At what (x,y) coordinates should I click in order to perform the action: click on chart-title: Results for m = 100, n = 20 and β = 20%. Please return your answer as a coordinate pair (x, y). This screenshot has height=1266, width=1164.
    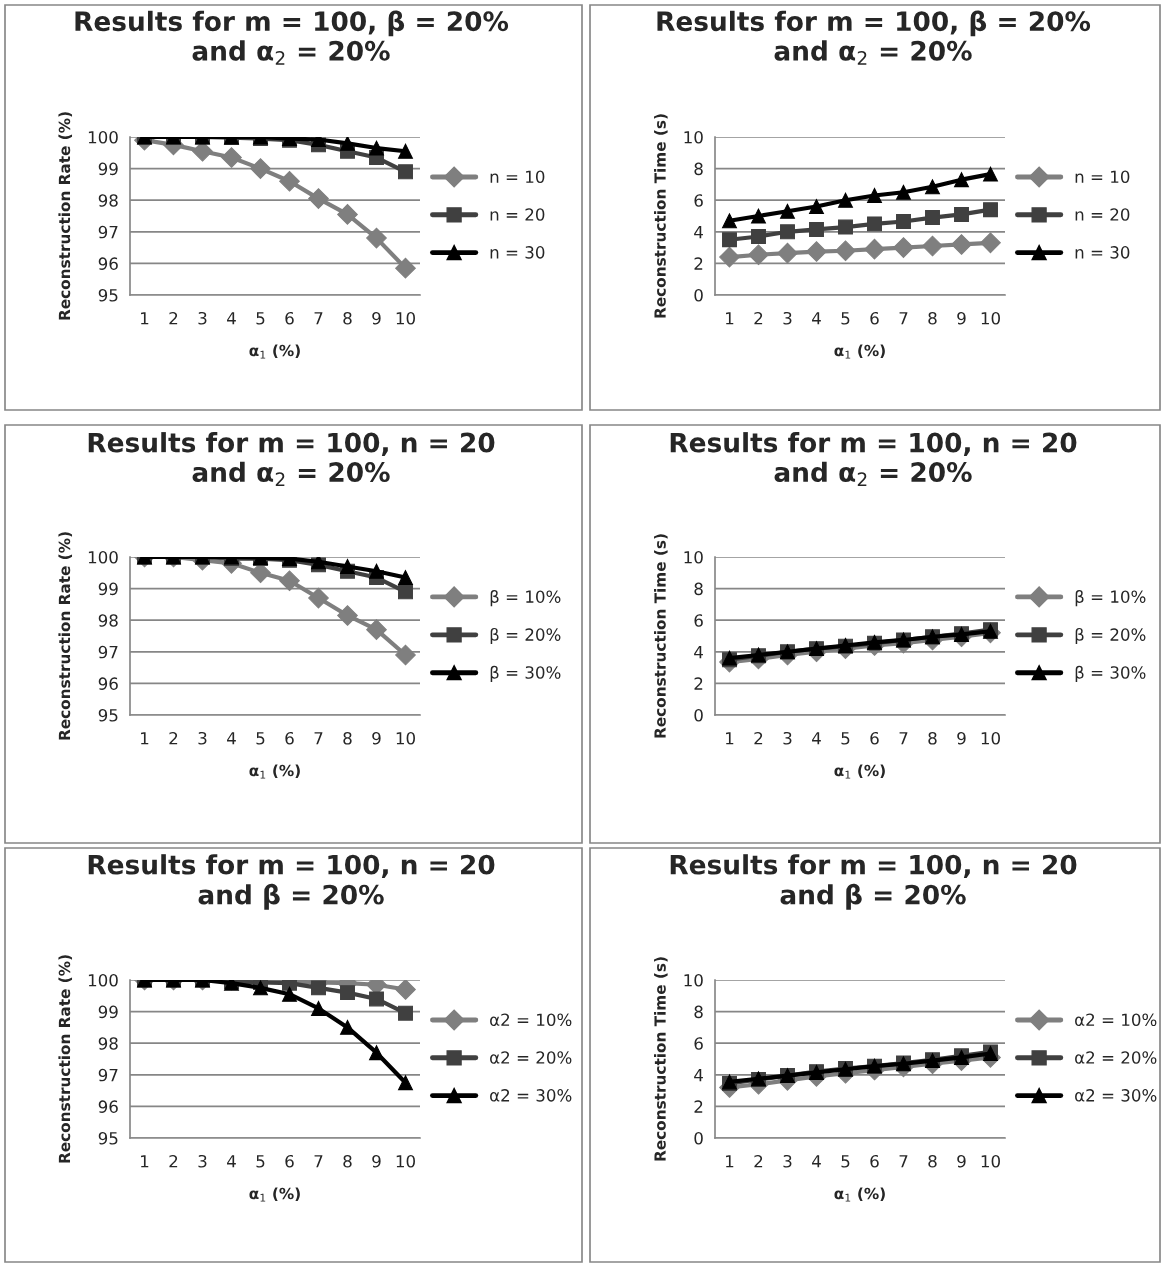
    Looking at the image, I should click on (873, 882).